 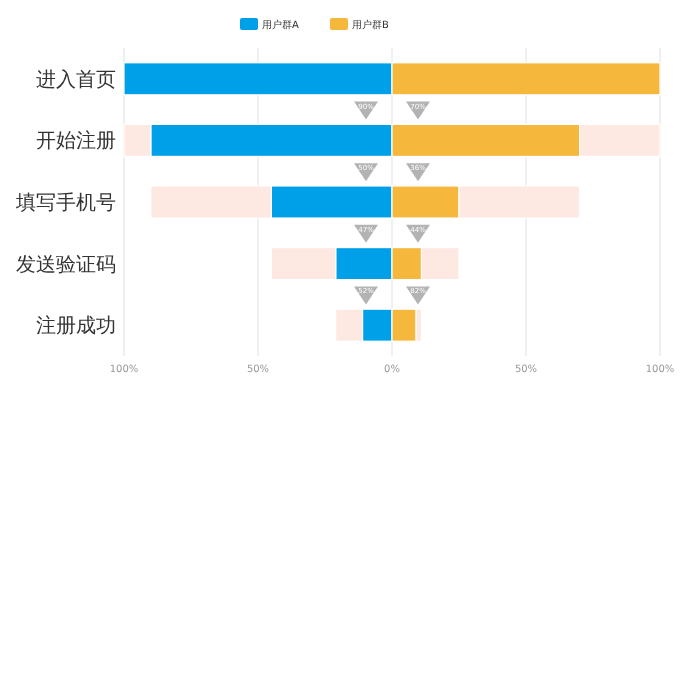 What do you see at coordinates (66, 264) in the screenshot?
I see `y-tick-label: 发送验证码` at bounding box center [66, 264].